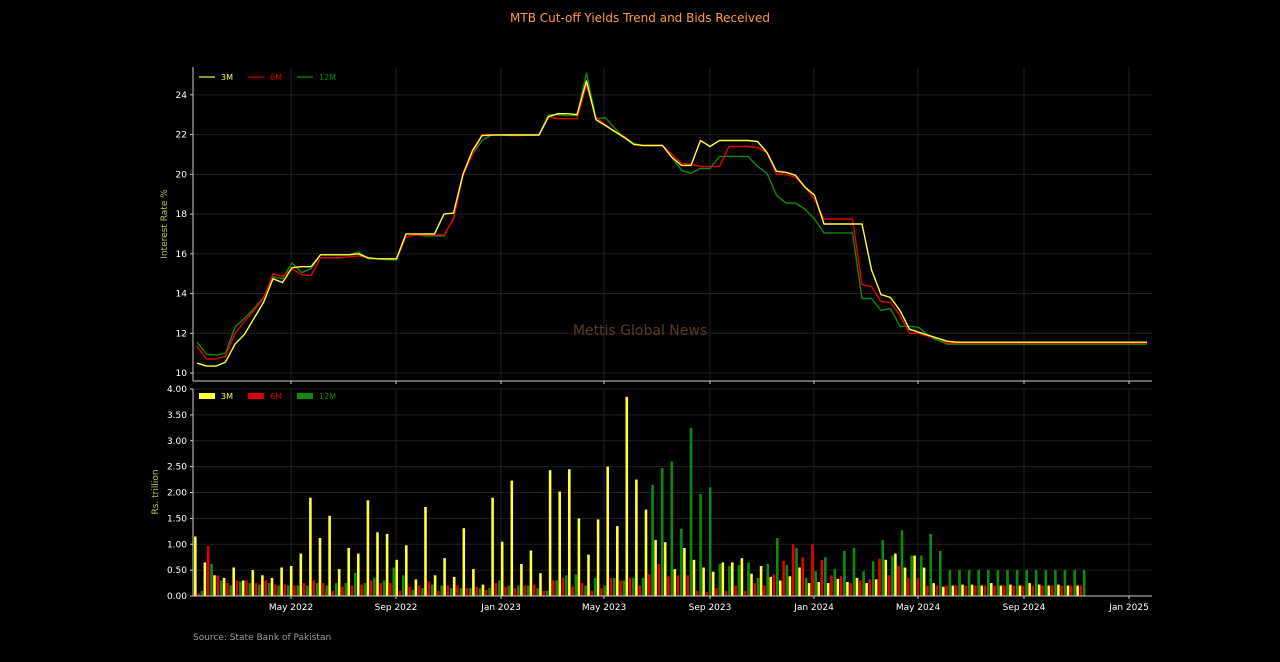  Describe the element at coordinates (177, 390) in the screenshot. I see `y-tick-label: 4.00` at that location.